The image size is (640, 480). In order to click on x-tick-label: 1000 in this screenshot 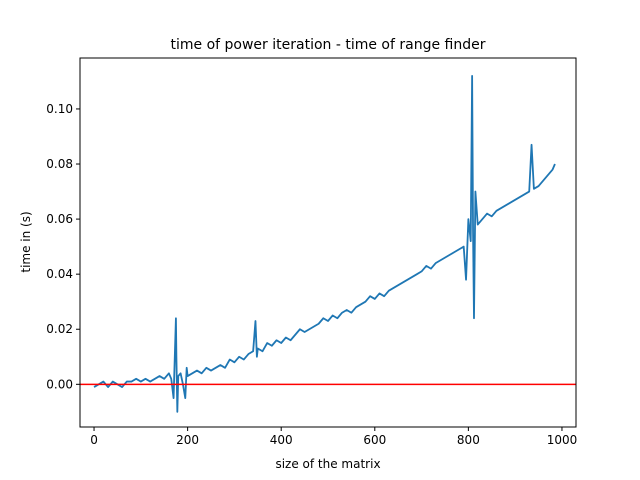, I will do `click(562, 440)`.